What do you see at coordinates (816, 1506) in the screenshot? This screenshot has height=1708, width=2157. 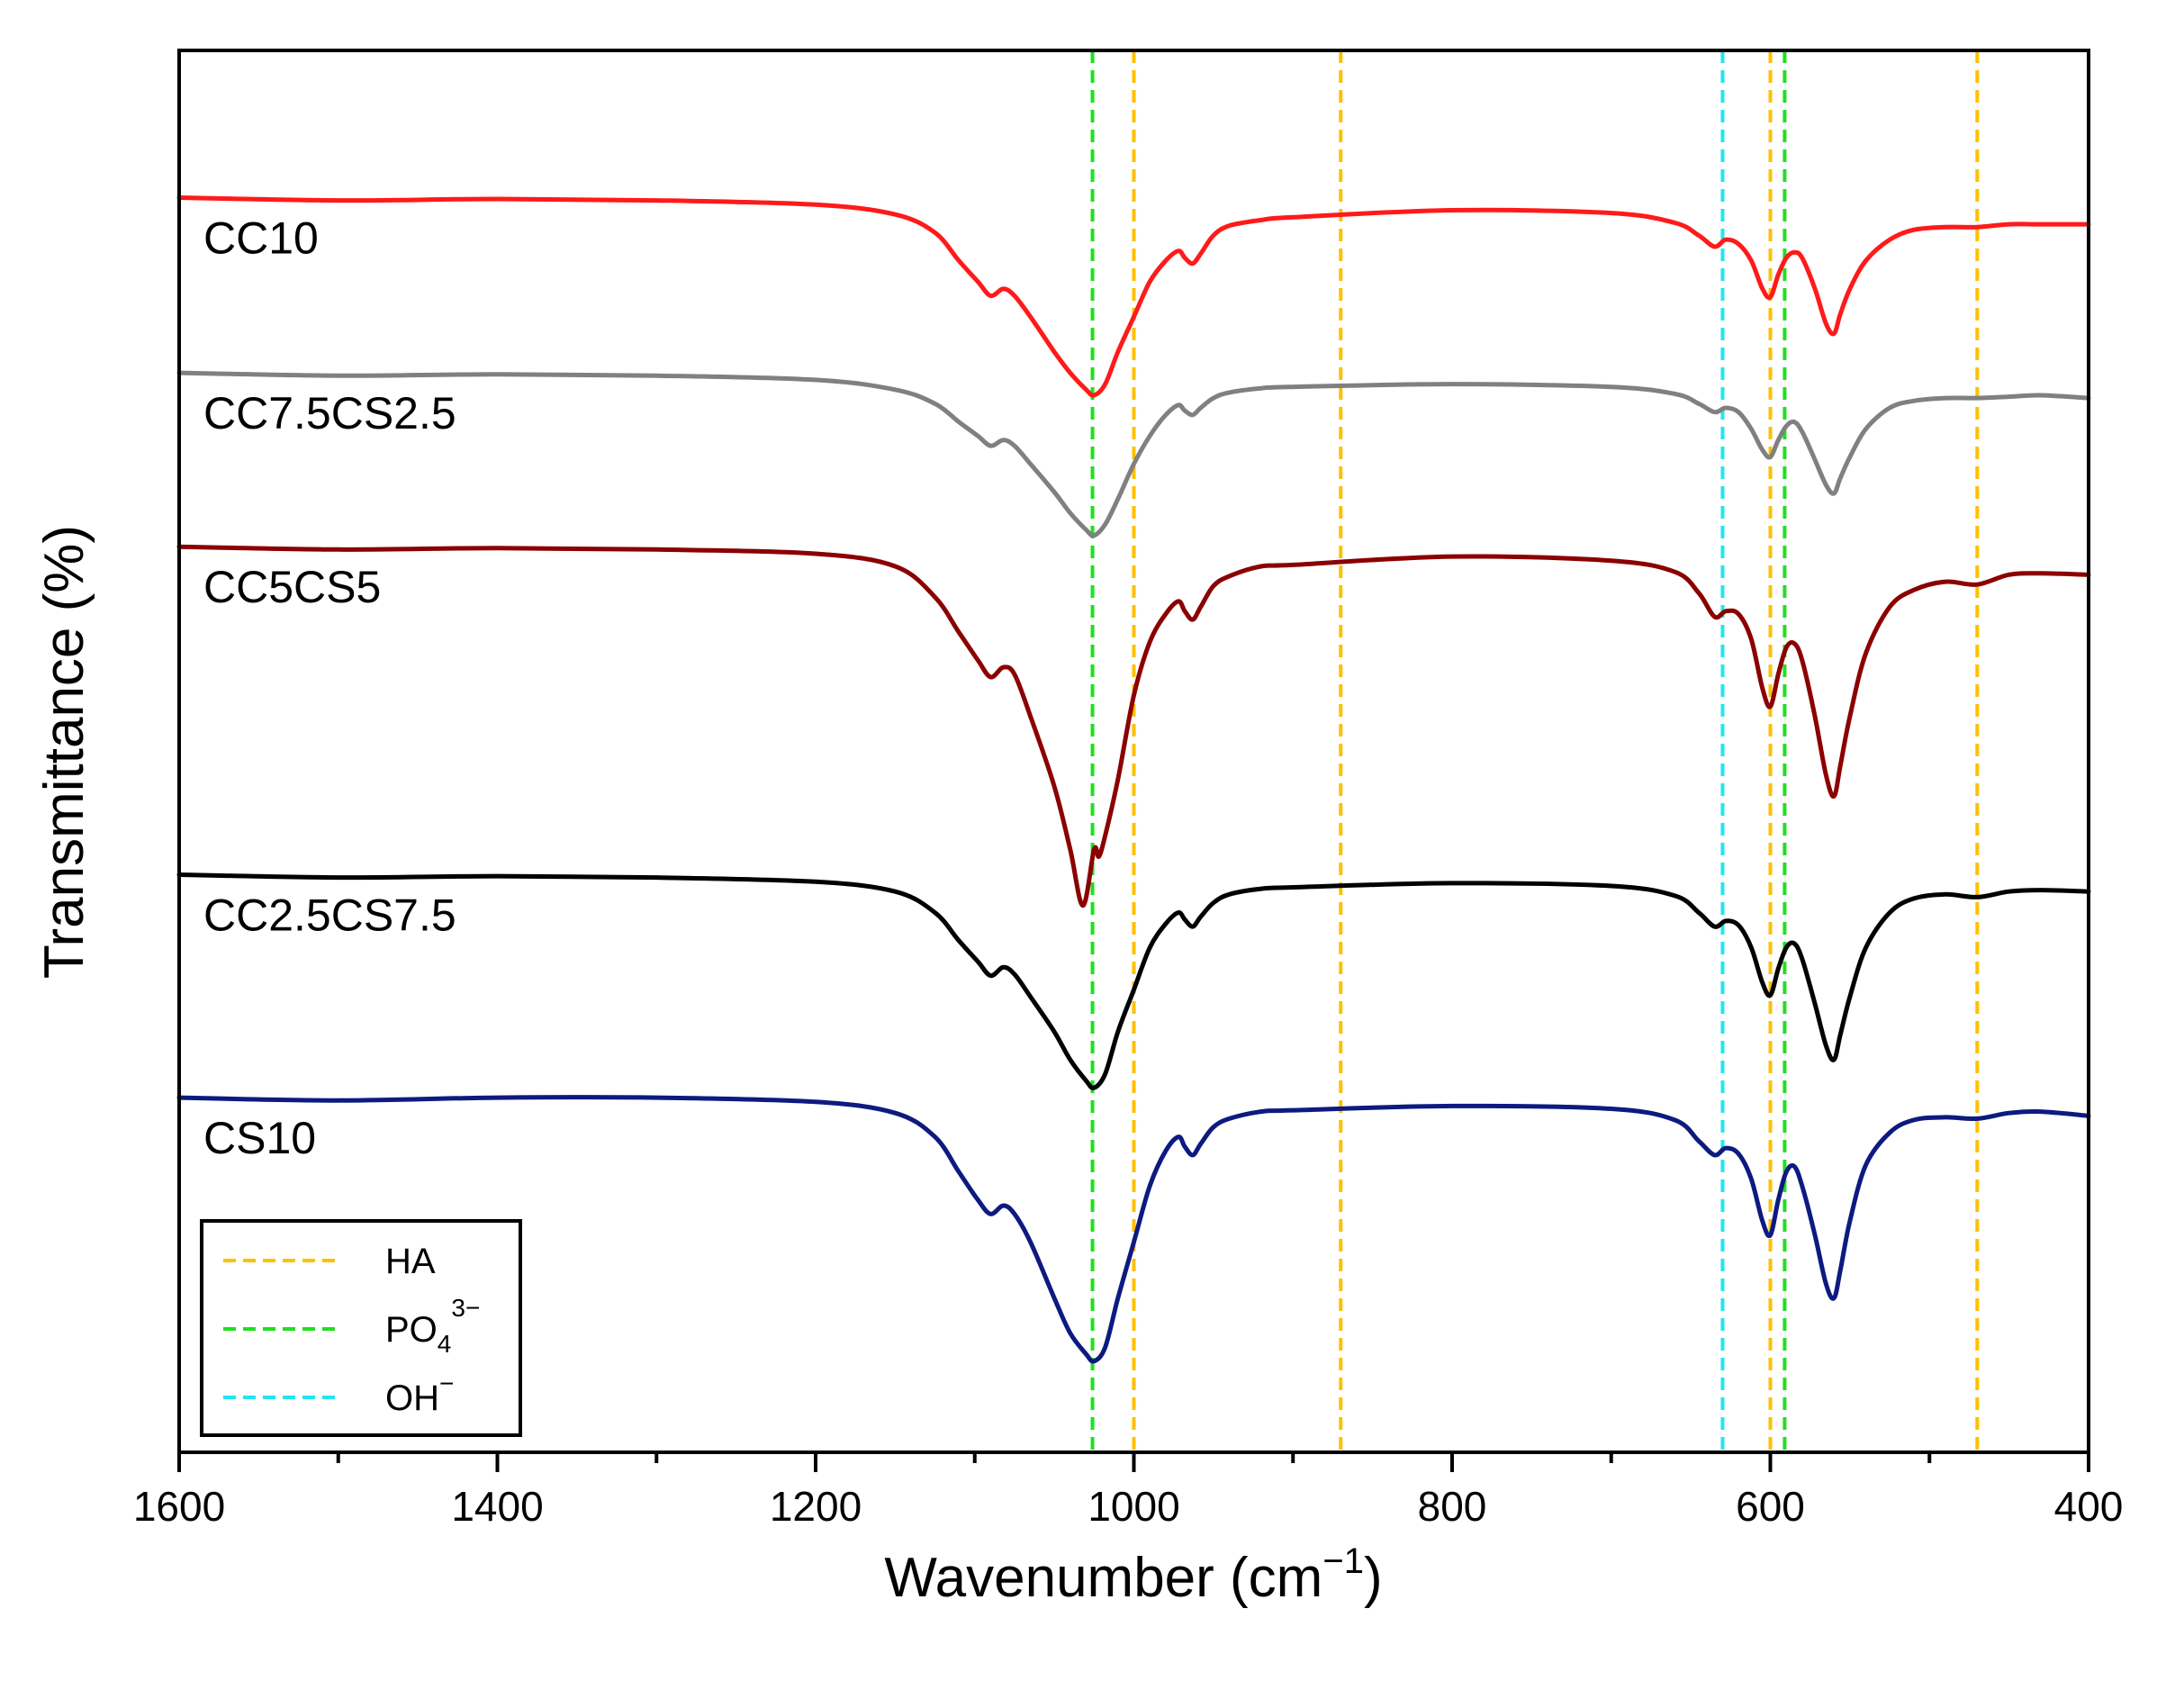 I see `x-tick-label-1200: 1200` at bounding box center [816, 1506].